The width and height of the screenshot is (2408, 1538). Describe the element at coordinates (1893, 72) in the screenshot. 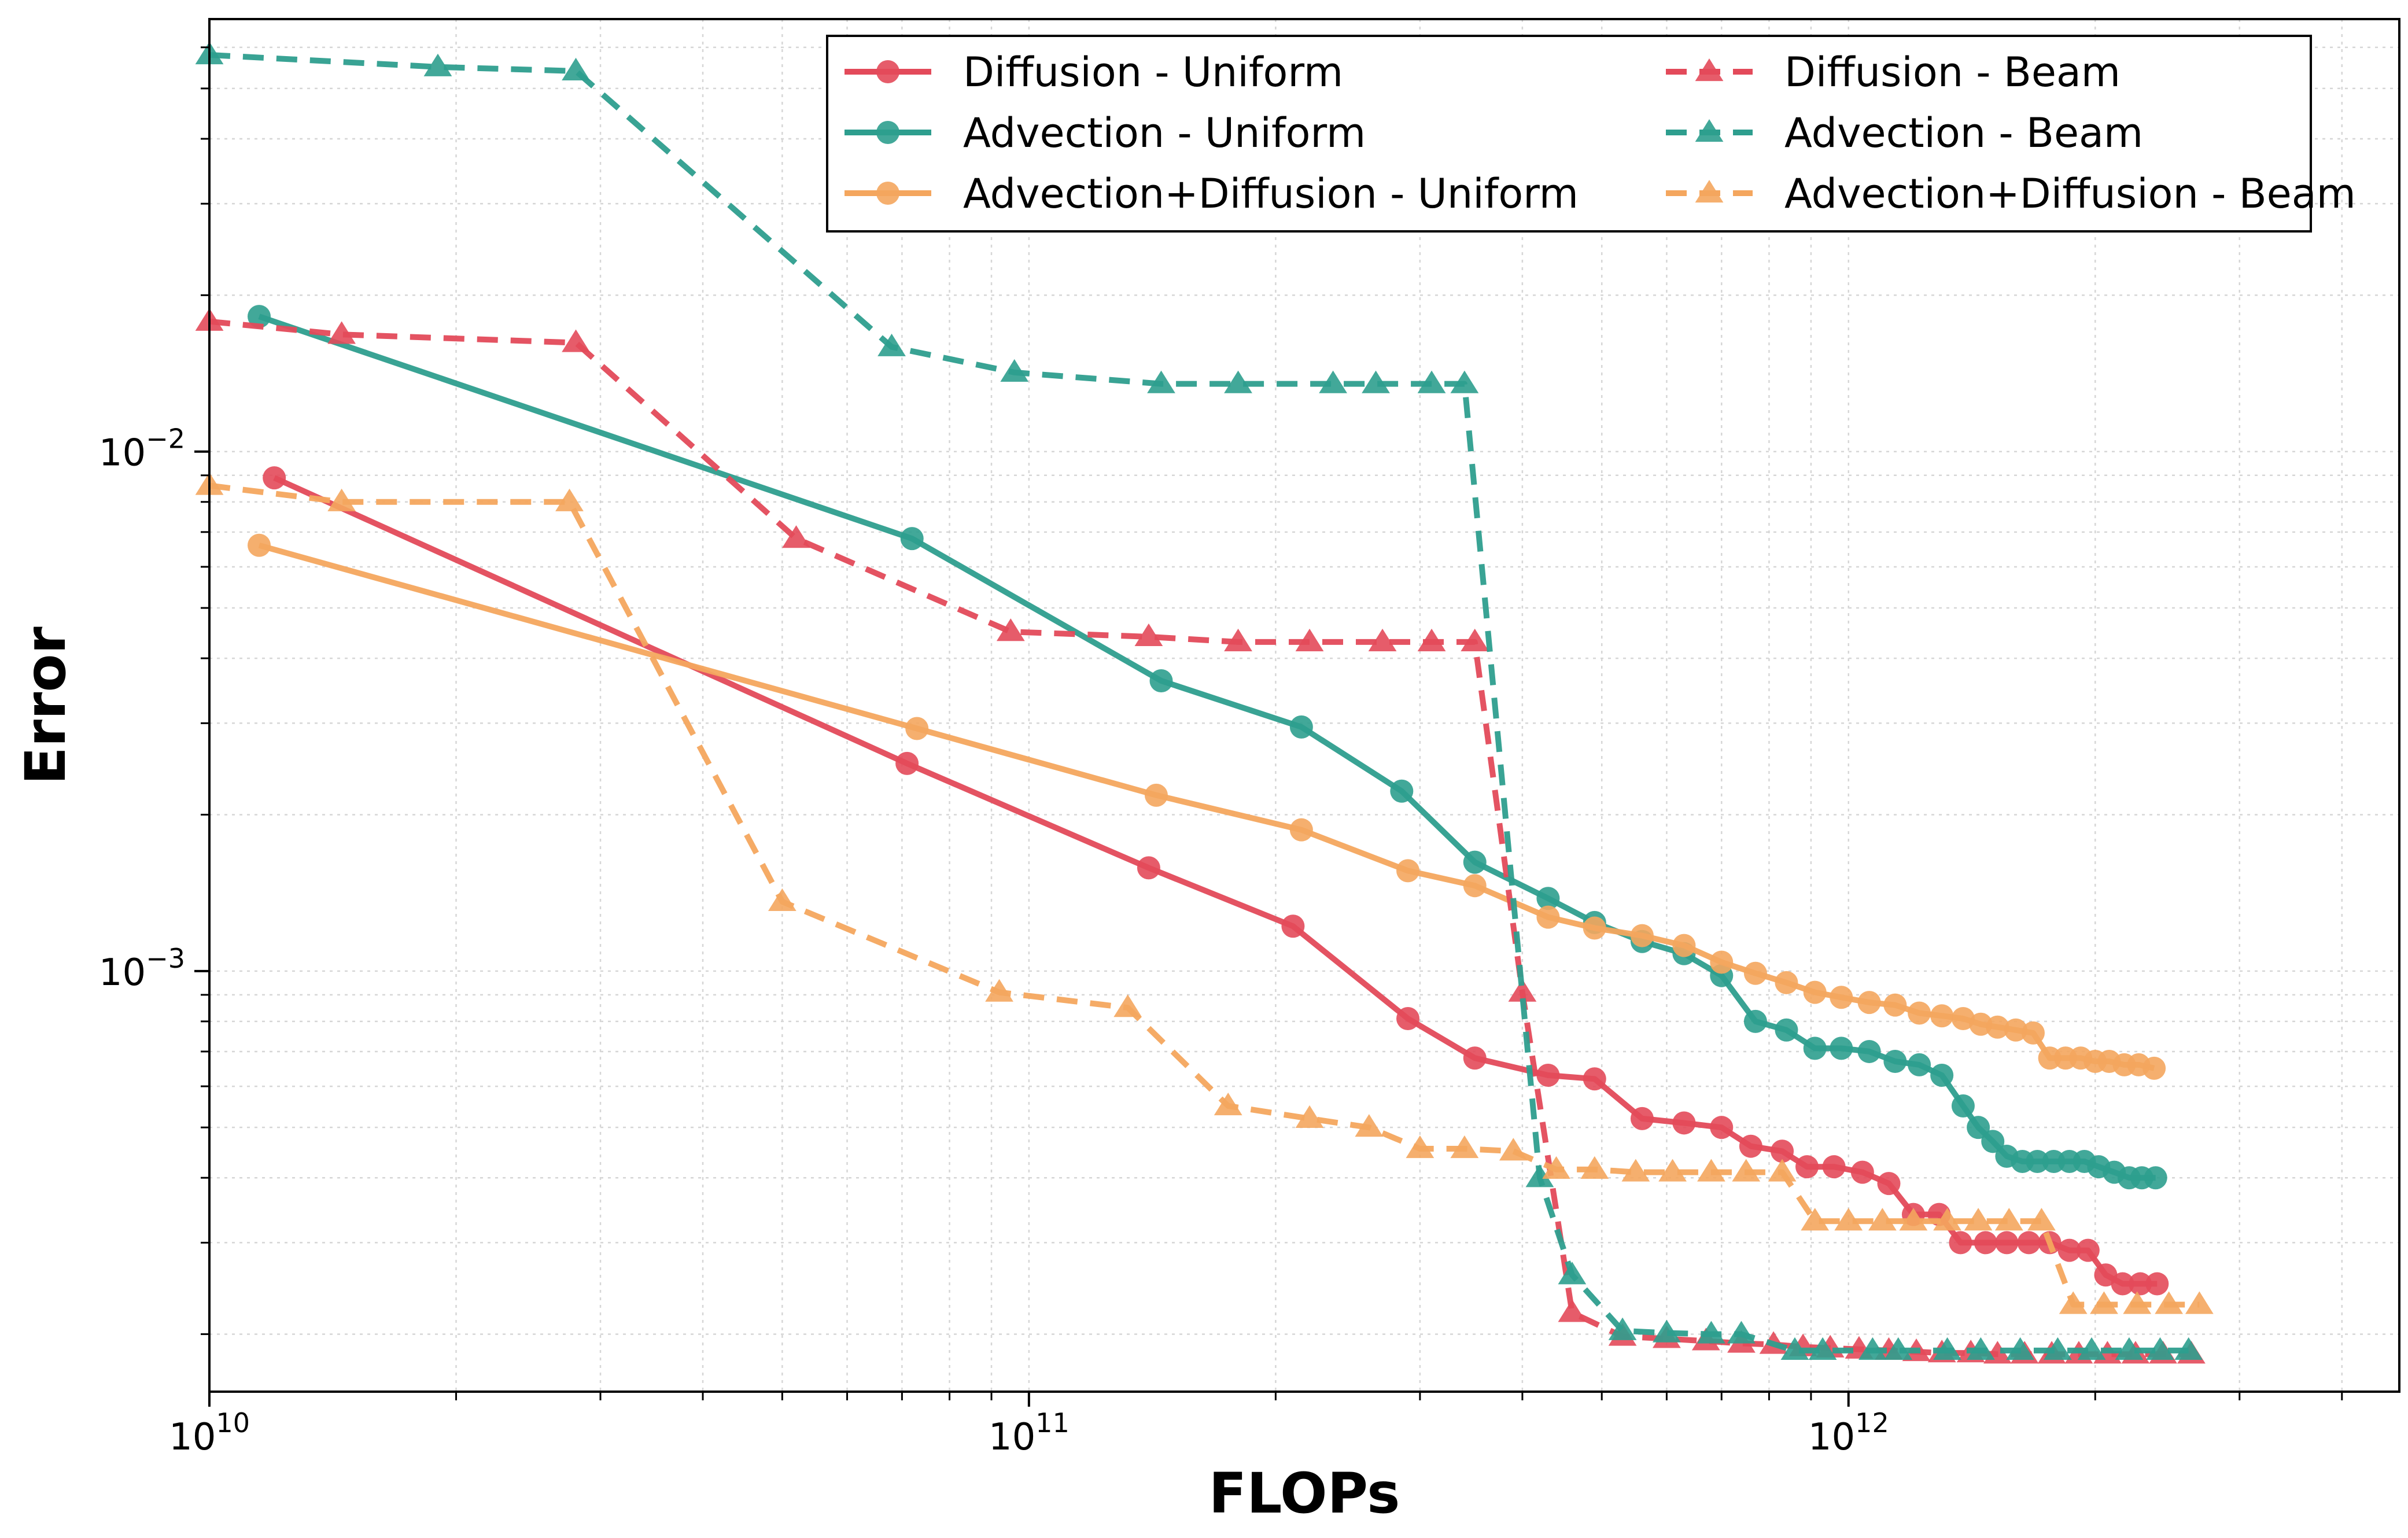

I see `legend-item: Diffusion - Beam` at that location.